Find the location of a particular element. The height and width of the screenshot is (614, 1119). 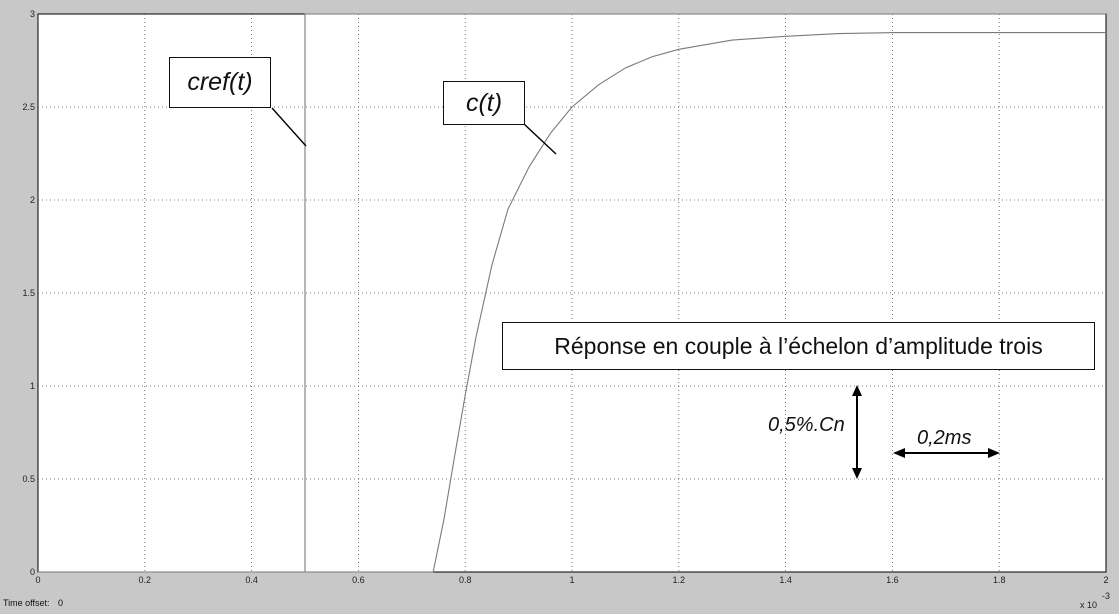

y-tick-label: 2 is located at coordinates (32, 200).